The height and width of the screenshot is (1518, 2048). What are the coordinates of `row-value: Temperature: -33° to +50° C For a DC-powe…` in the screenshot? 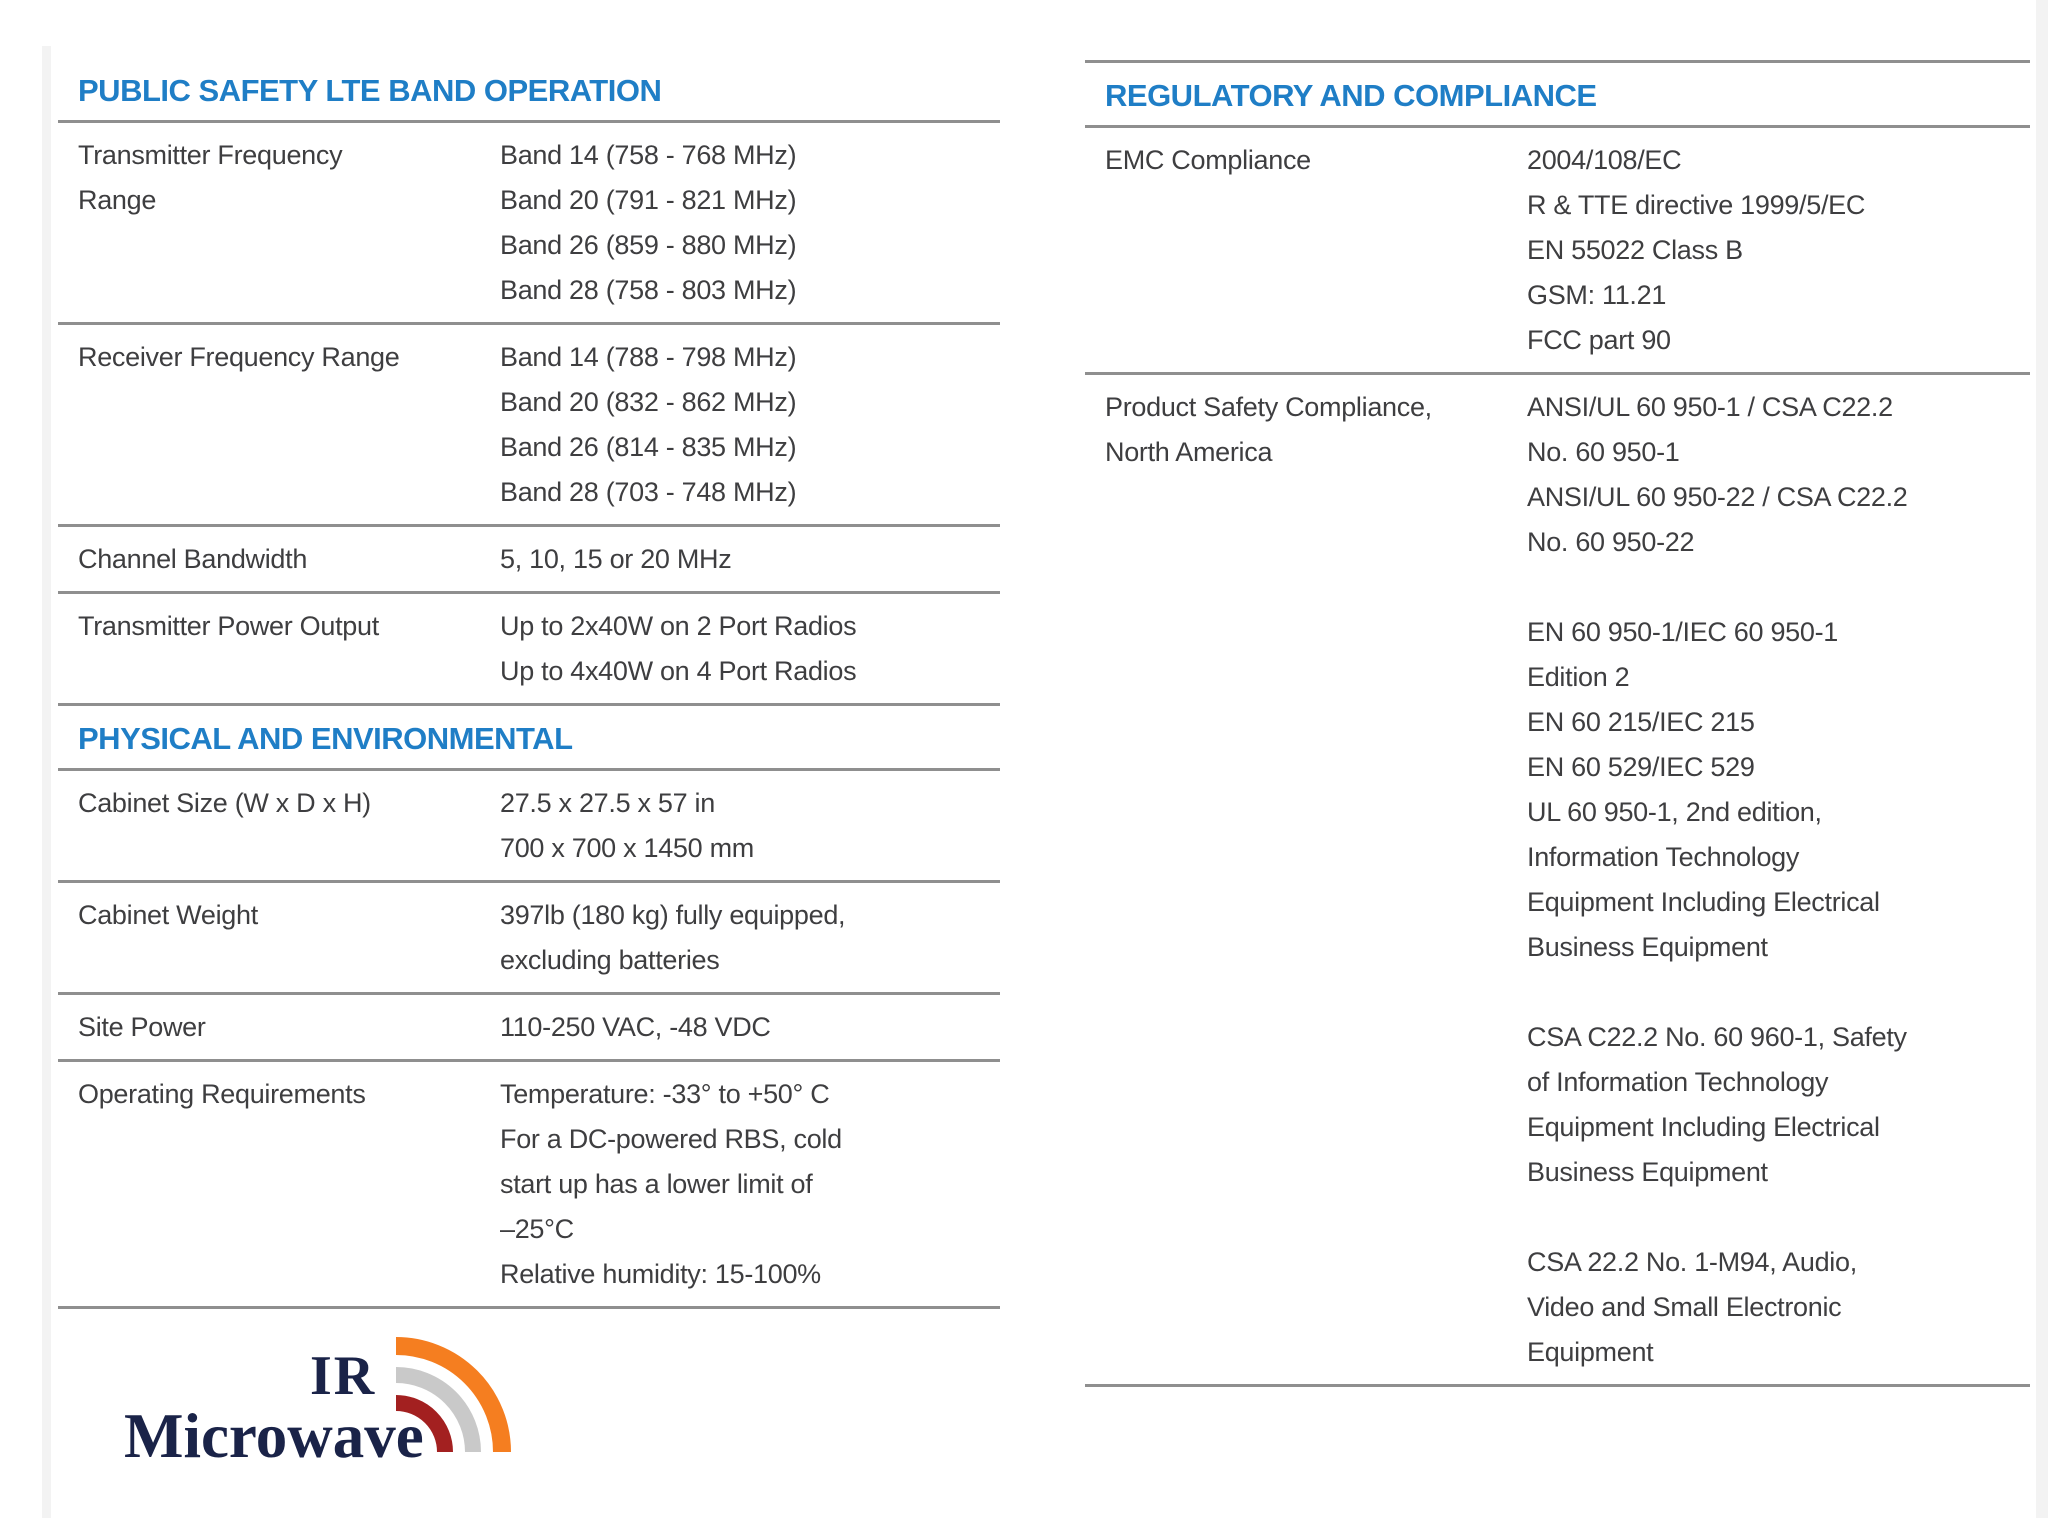 It's located at (750, 1184).